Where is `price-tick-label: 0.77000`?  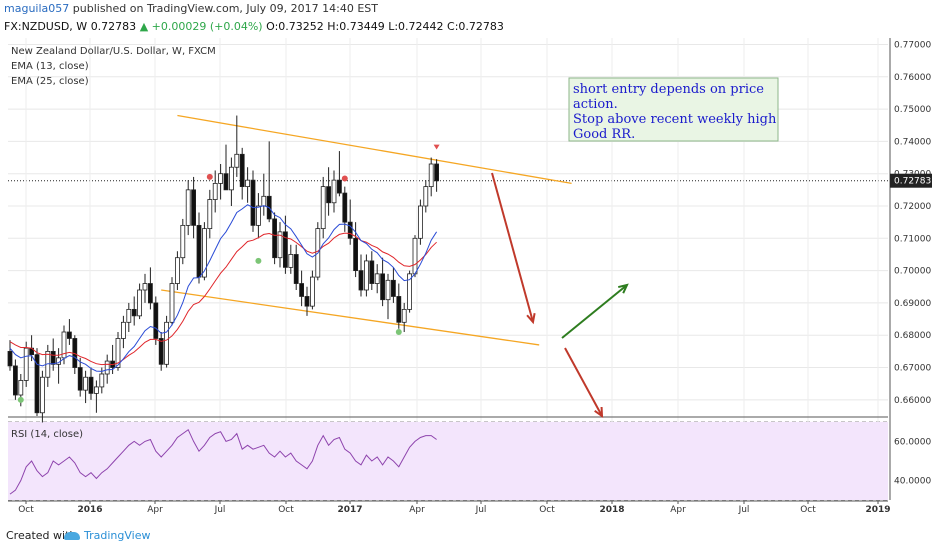 price-tick-label: 0.77000 is located at coordinates (912, 45).